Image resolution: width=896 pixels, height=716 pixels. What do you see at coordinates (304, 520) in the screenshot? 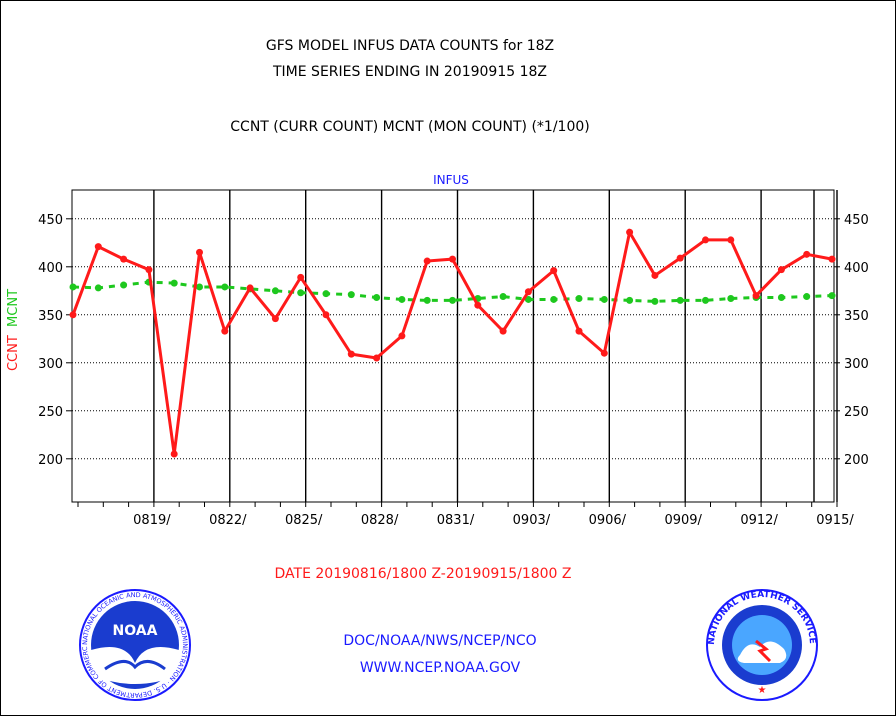
I see `x-tick-label: 0825/` at bounding box center [304, 520].